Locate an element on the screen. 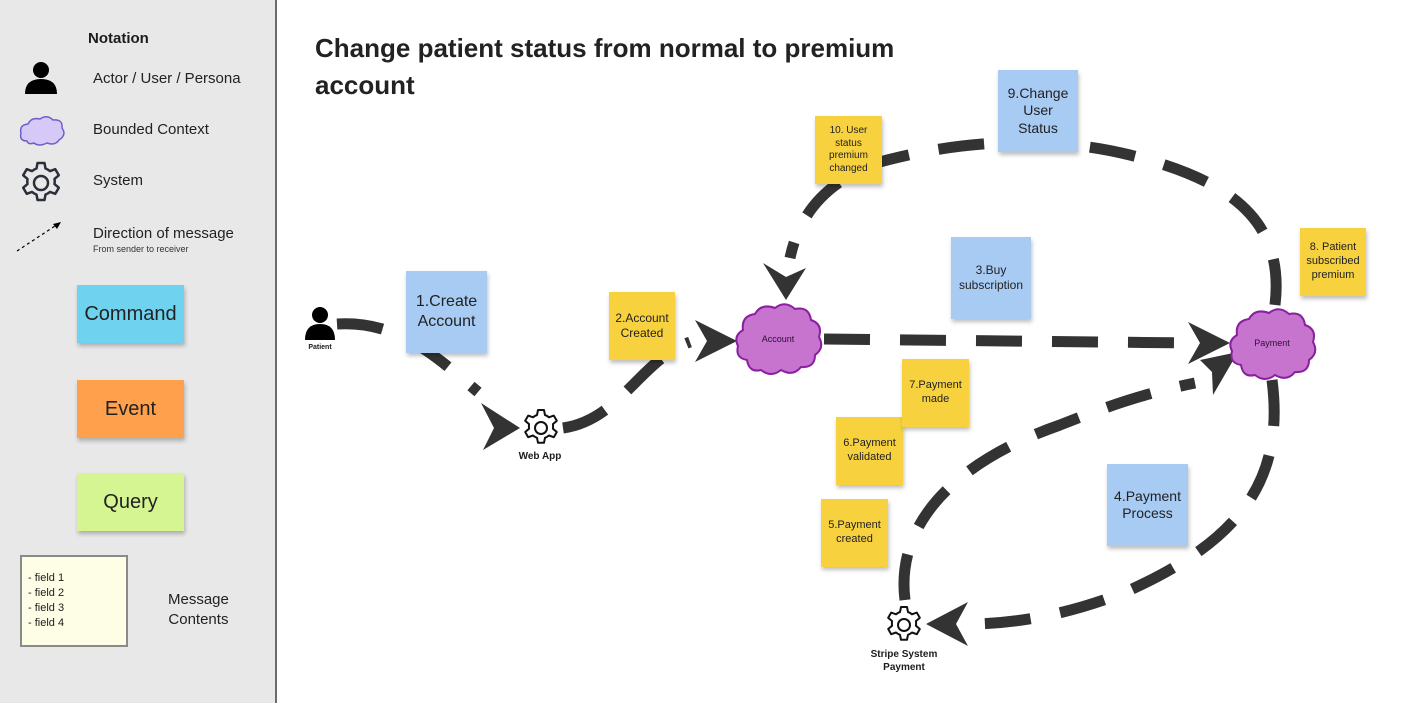  direction-arrow-icon is located at coordinates (38, 237).